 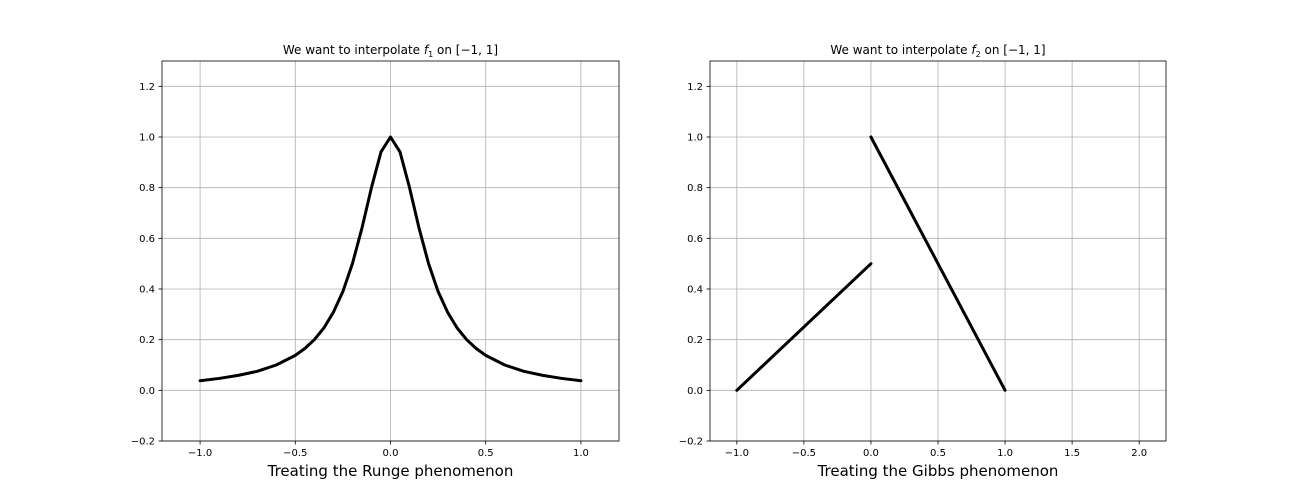 I want to click on runge-ytick-label: 0.2, so click(x=147, y=340).